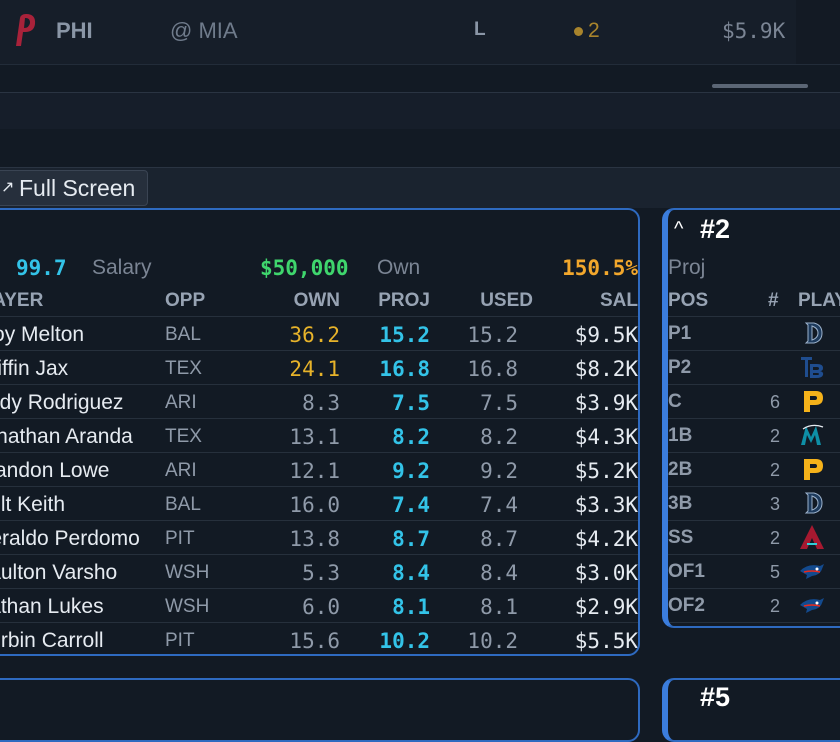 This screenshot has height=742, width=840. I want to click on opponent: @ MIA, so click(204, 30).